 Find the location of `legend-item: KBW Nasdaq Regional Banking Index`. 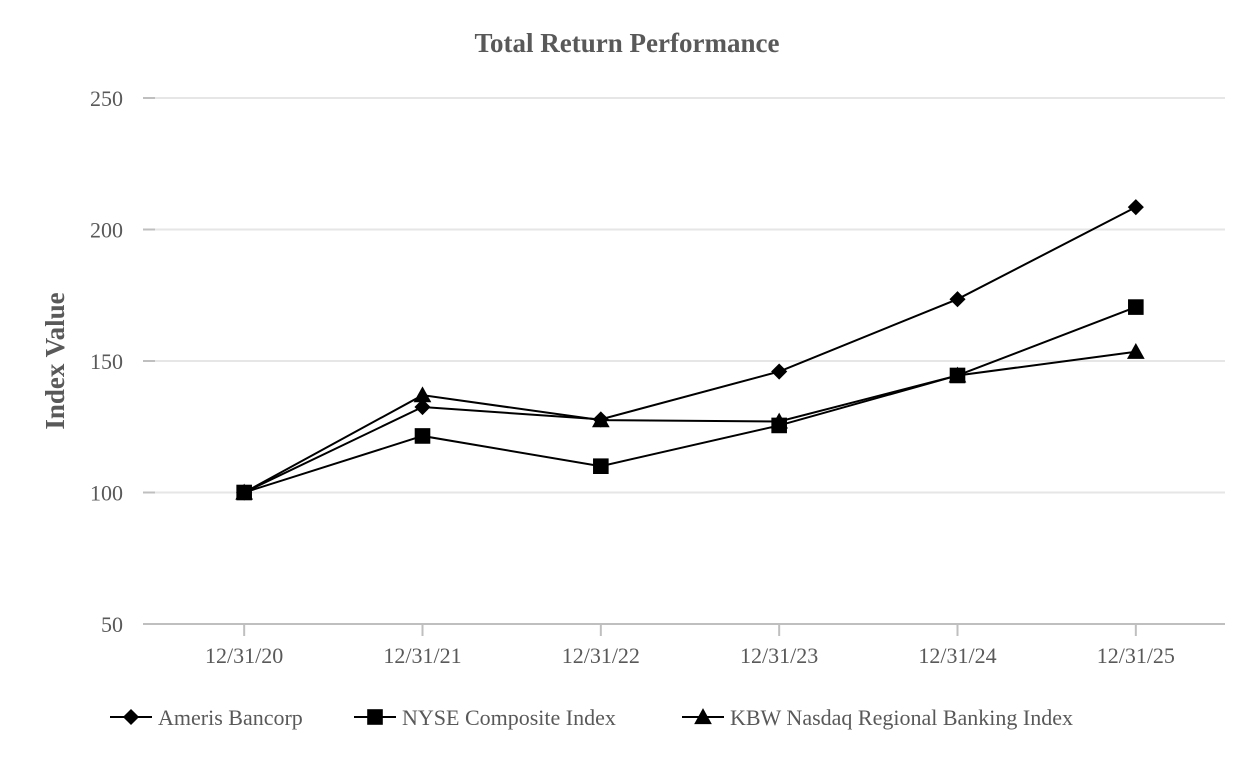

legend-item: KBW Nasdaq Regional Banking Index is located at coordinates (877, 717).